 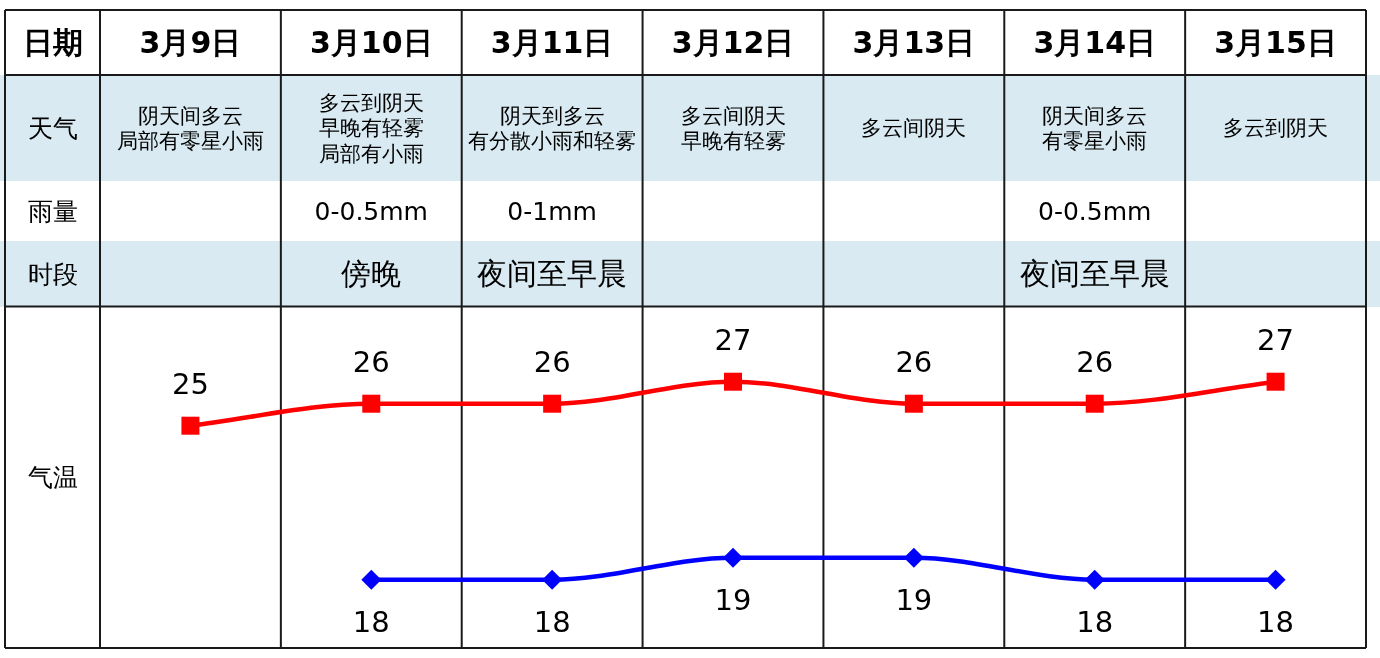 I want to click on text: 多云到阴天, so click(x=1276, y=128).